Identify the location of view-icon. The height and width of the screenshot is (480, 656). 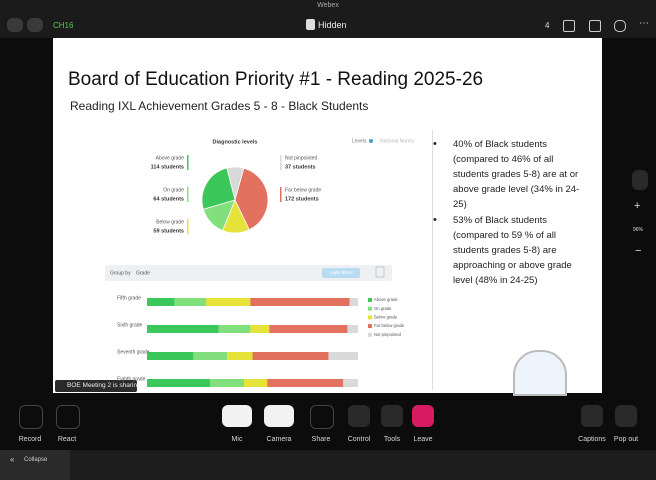
(310, 24).